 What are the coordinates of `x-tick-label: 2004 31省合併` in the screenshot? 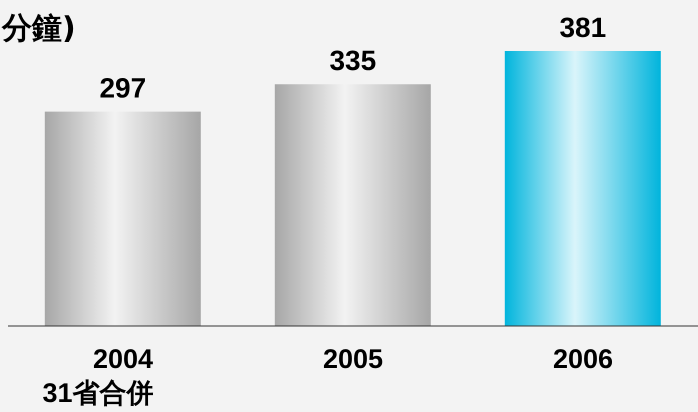 It's located at (98, 376).